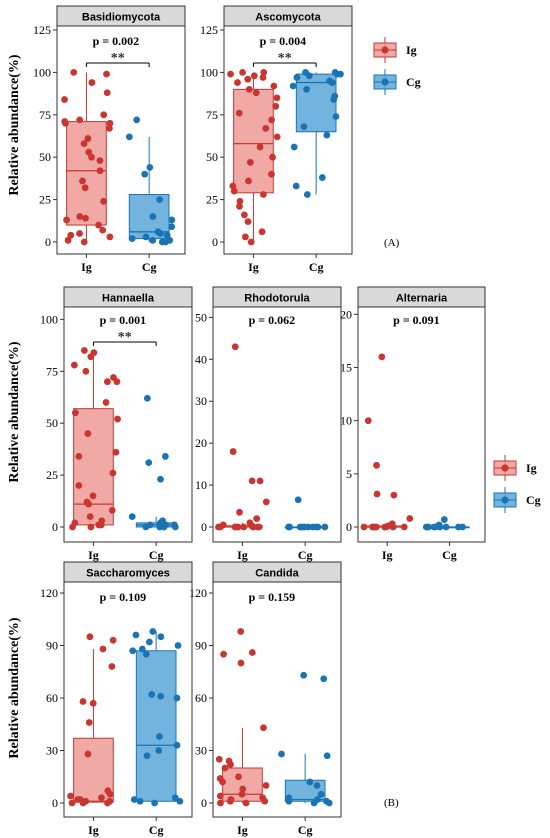 The width and height of the screenshot is (550, 838). Describe the element at coordinates (201, 646) in the screenshot. I see `y-tick-label: 90` at that location.